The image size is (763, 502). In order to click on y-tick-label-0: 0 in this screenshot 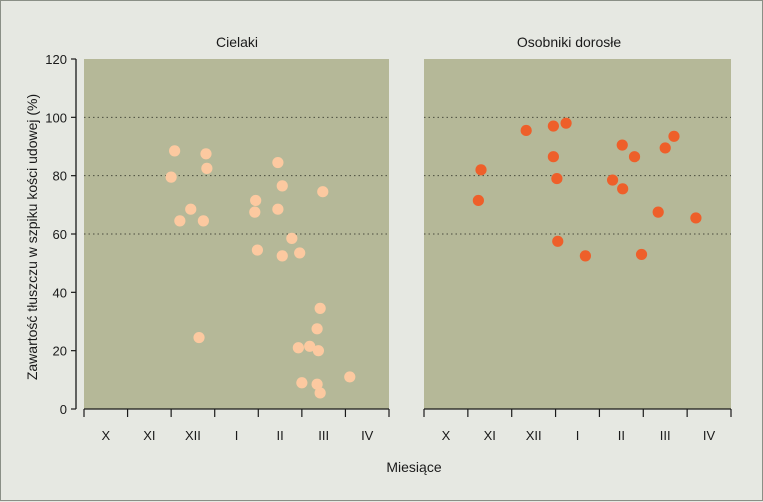, I will do `click(63, 409)`.